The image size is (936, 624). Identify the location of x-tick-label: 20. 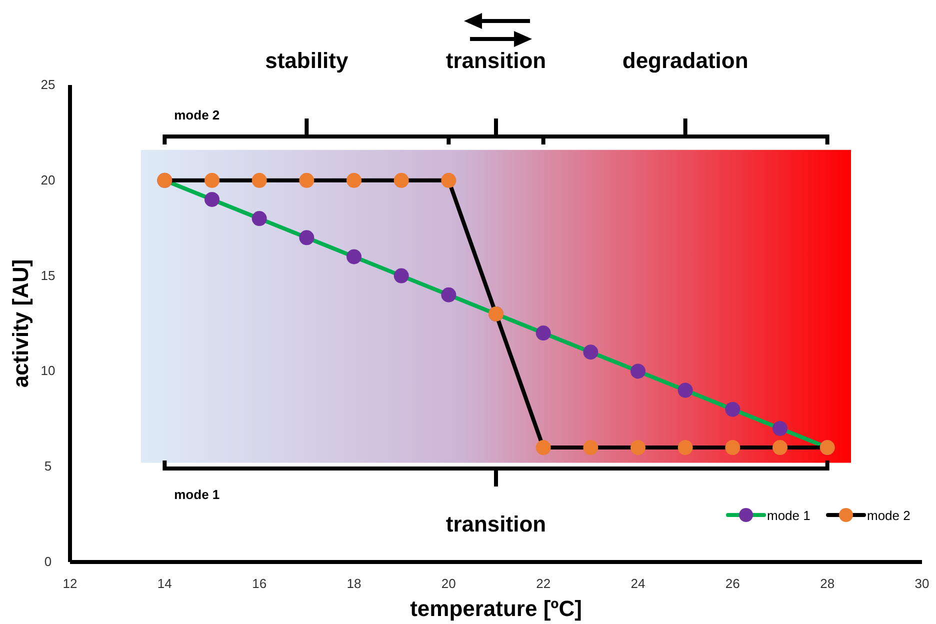
(448, 583).